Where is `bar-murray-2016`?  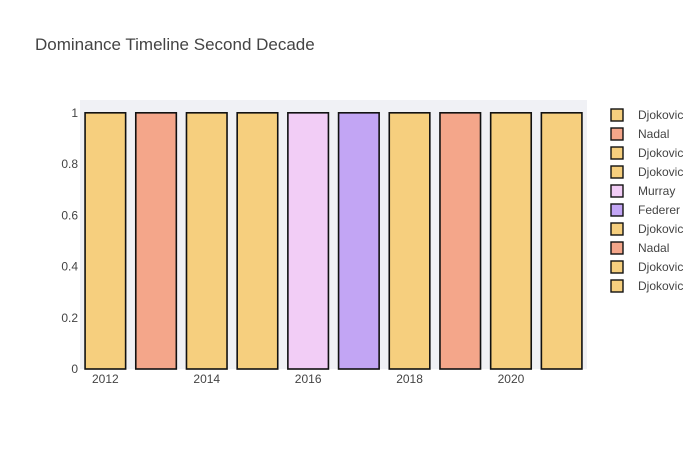 bar-murray-2016 is located at coordinates (308, 241).